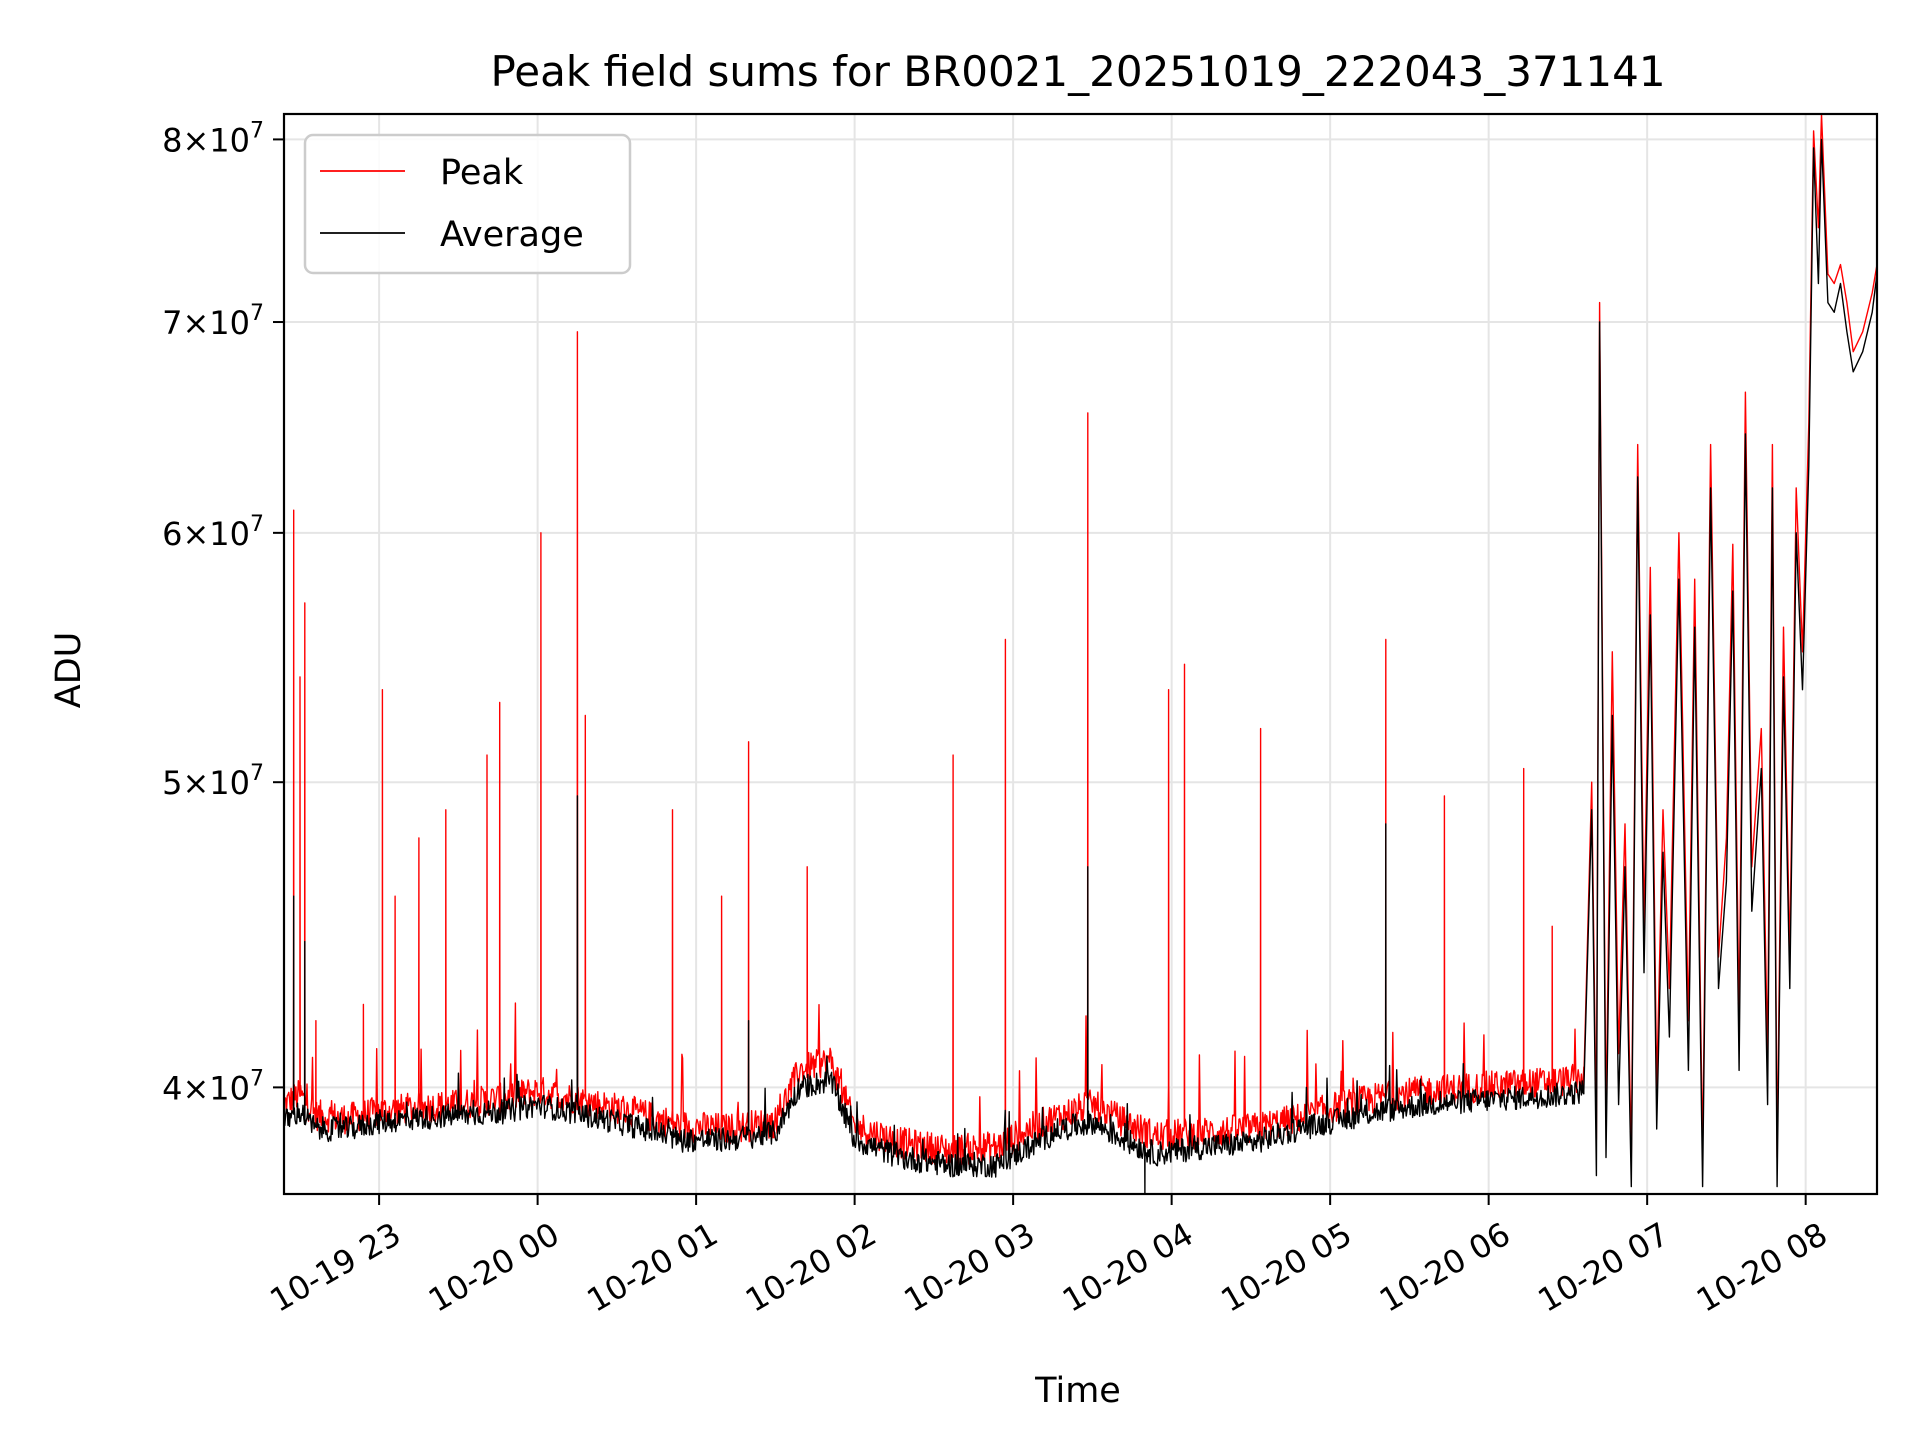 The image size is (1920, 1440). I want to click on legend: Peak Average, so click(467, 204).